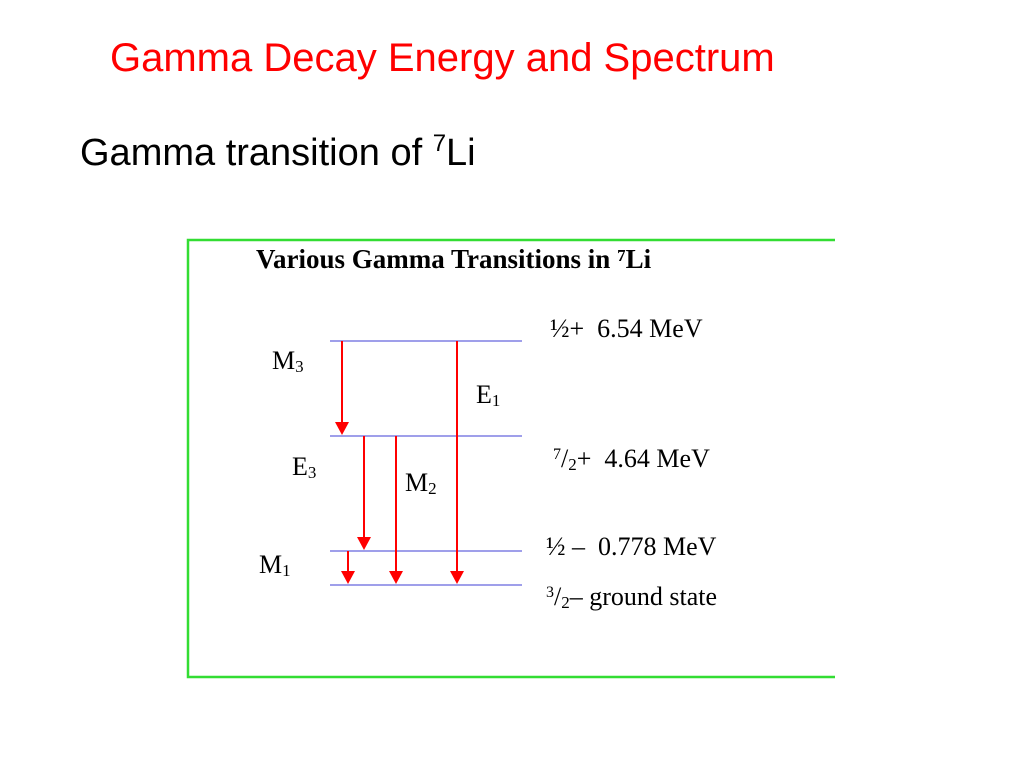 Image resolution: width=1024 pixels, height=768 pixels. What do you see at coordinates (557, 454) in the screenshot?
I see `spin-numerator: 7` at bounding box center [557, 454].